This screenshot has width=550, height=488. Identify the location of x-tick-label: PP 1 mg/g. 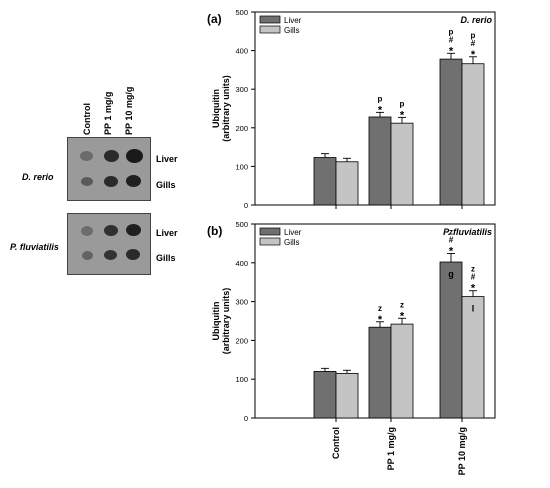
(391, 448).